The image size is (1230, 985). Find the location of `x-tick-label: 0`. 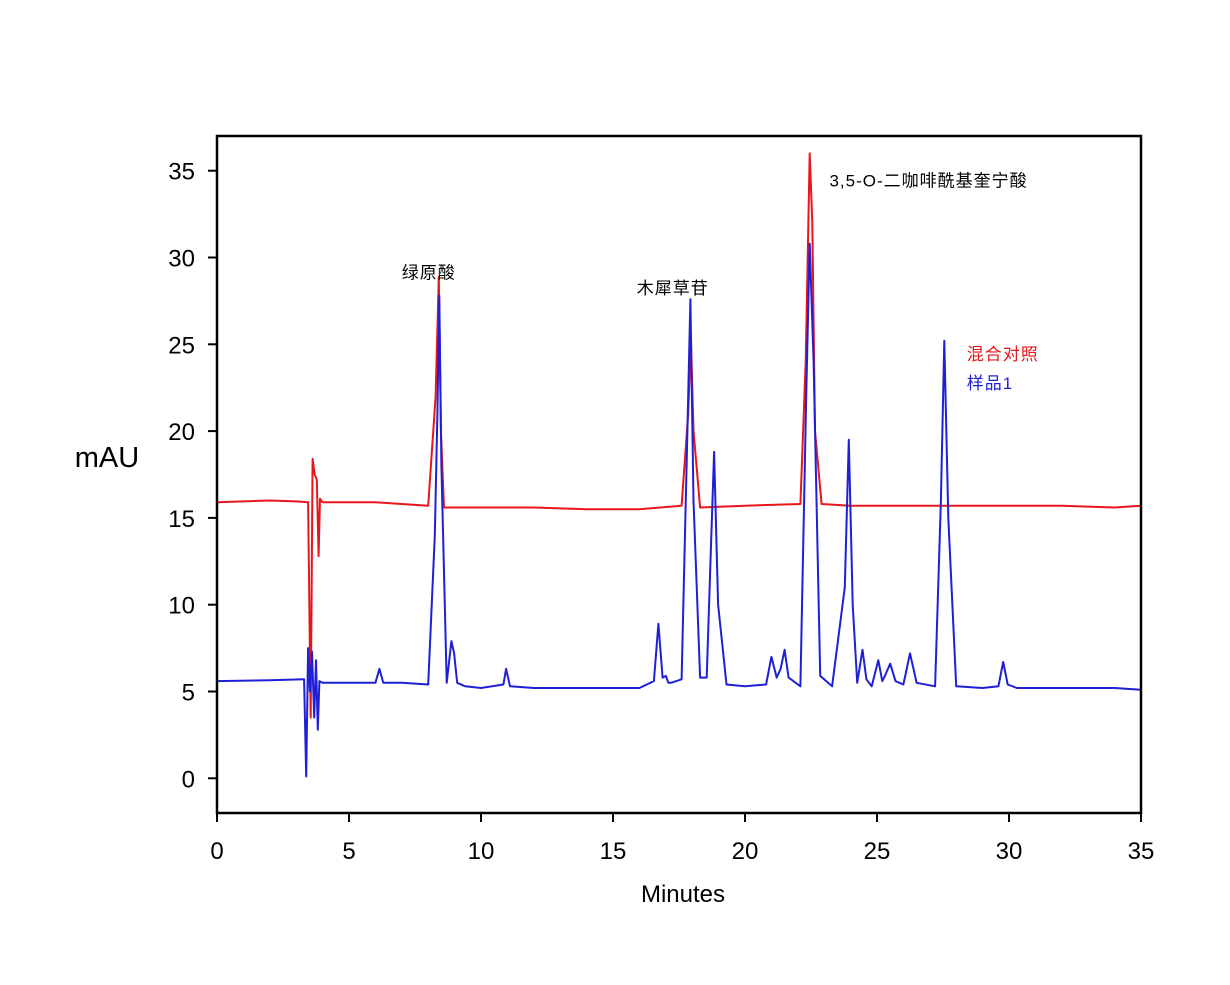

x-tick-label: 0 is located at coordinates (216, 851).